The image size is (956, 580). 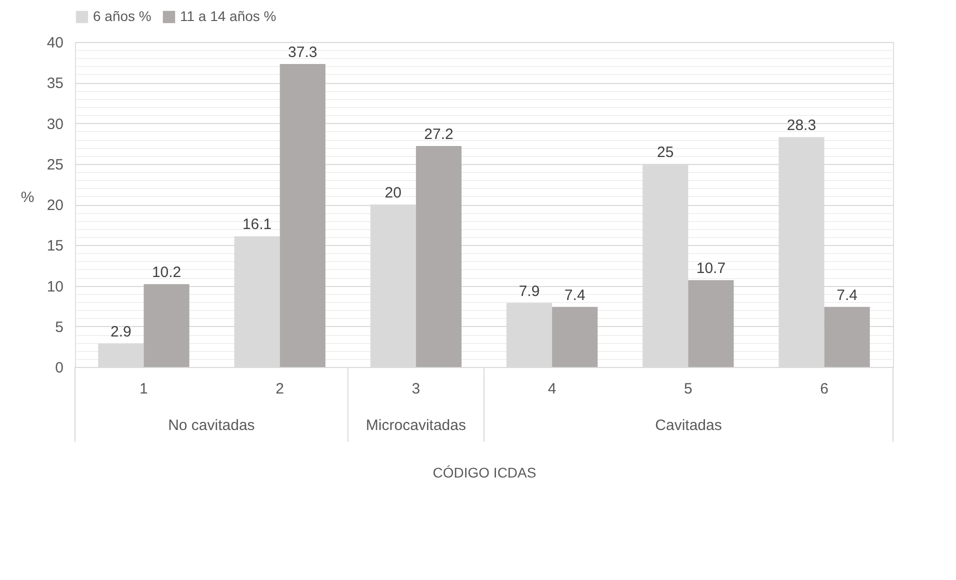 I want to click on y-tick-label: 10, so click(x=55, y=287).